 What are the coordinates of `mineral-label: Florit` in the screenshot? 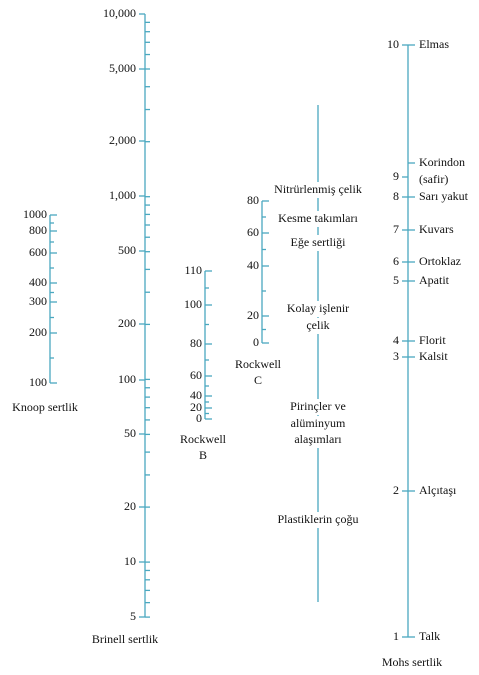 It's located at (432, 340).